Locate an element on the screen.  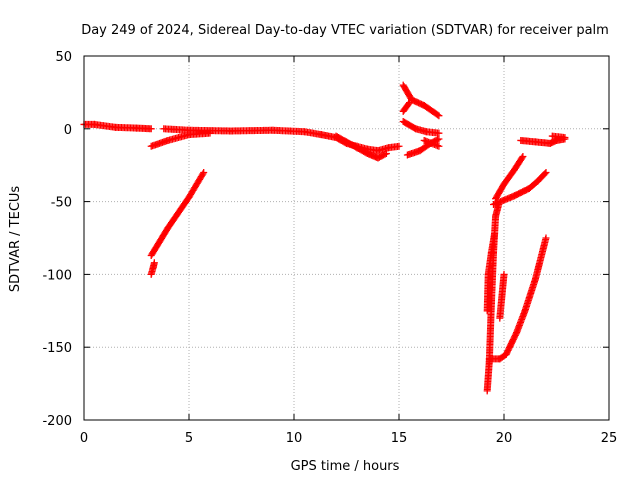
x-tick-label: 25 is located at coordinates (609, 438).